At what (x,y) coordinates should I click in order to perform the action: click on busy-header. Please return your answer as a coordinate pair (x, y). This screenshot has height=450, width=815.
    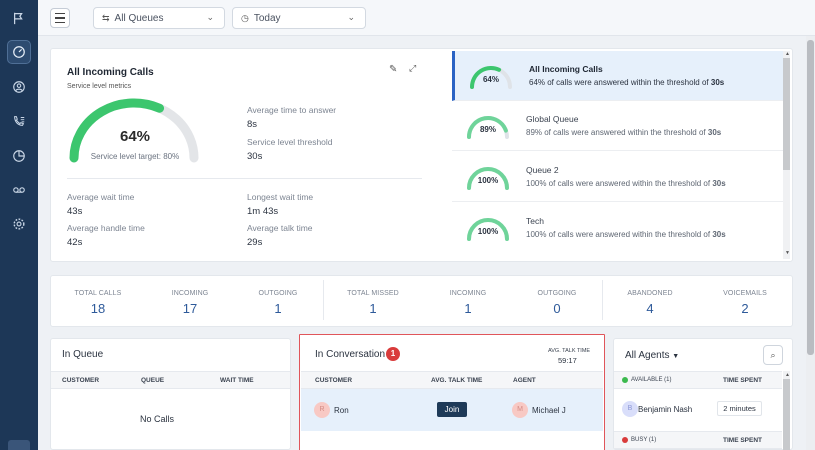
    Looking at the image, I should click on (698, 440).